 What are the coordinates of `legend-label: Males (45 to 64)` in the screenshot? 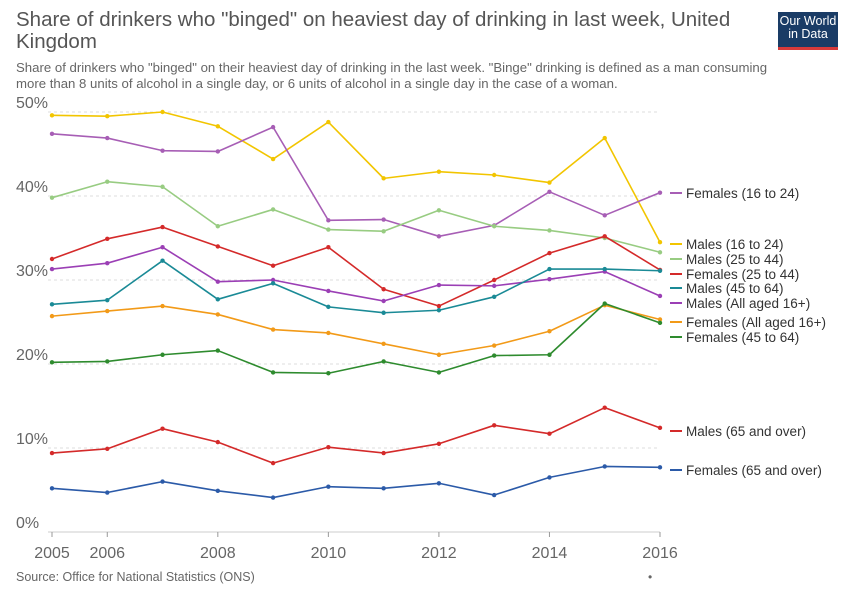 It's located at (735, 288).